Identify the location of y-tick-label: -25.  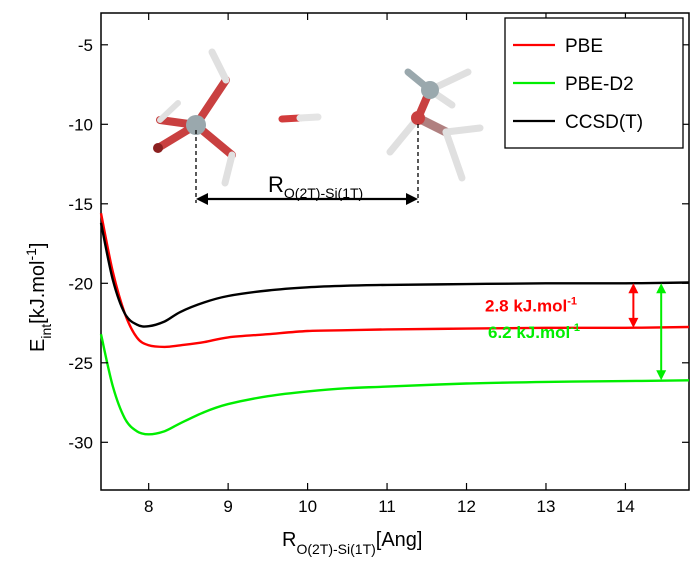
(80, 363).